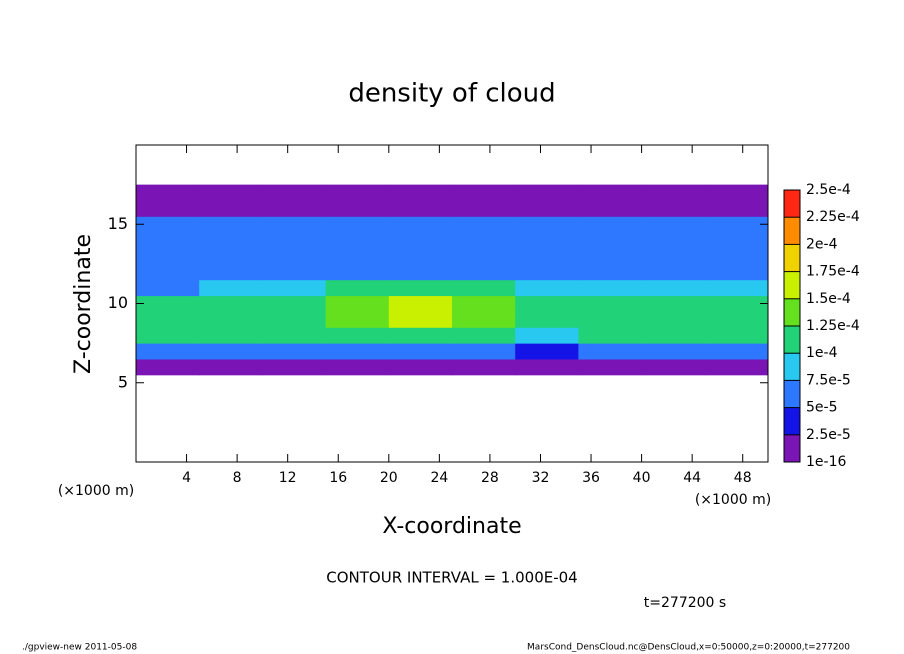 The width and height of the screenshot is (904, 654). What do you see at coordinates (833, 272) in the screenshot?
I see `colorbar-label: 1.75e-4` at bounding box center [833, 272].